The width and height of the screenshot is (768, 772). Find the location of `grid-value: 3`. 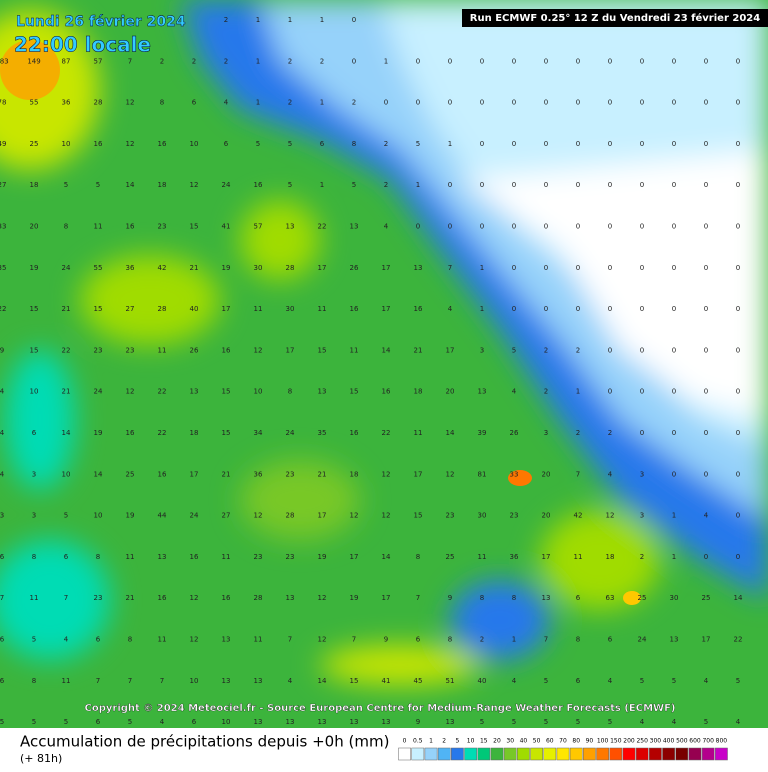

grid-value: 3 is located at coordinates (642, 474).